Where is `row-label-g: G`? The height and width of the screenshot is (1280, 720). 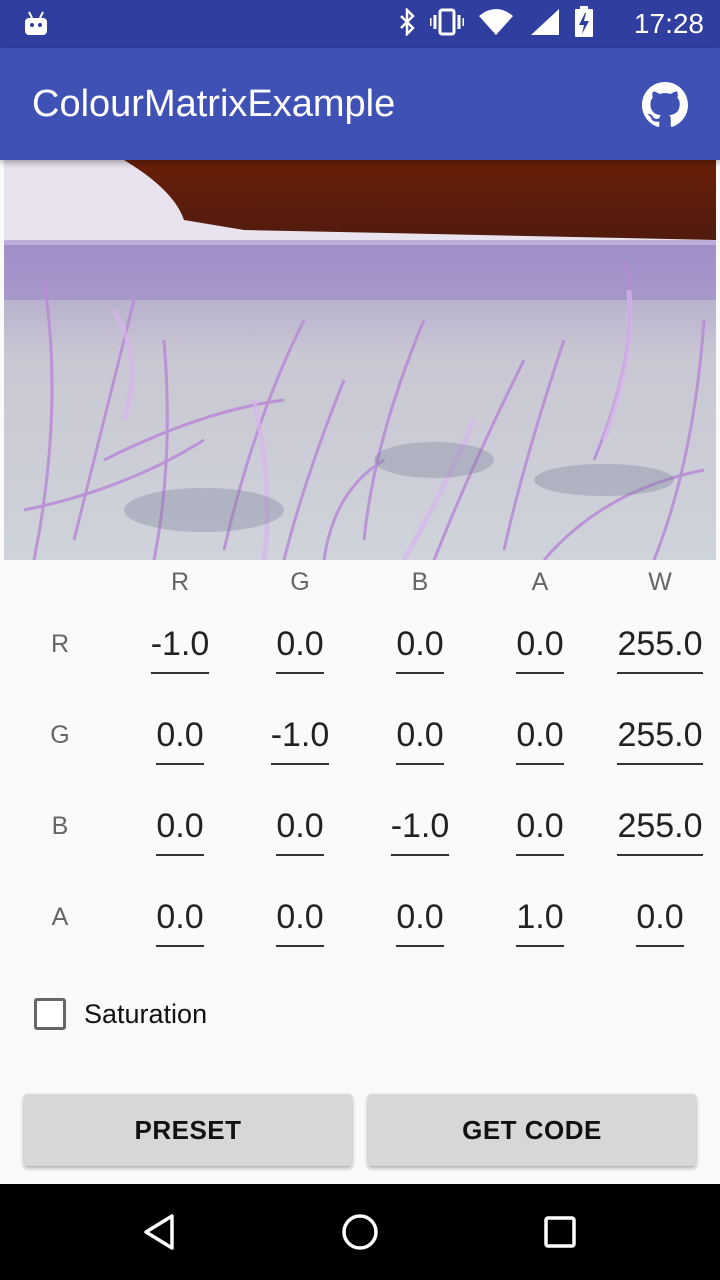 row-label-g: G is located at coordinates (60, 735).